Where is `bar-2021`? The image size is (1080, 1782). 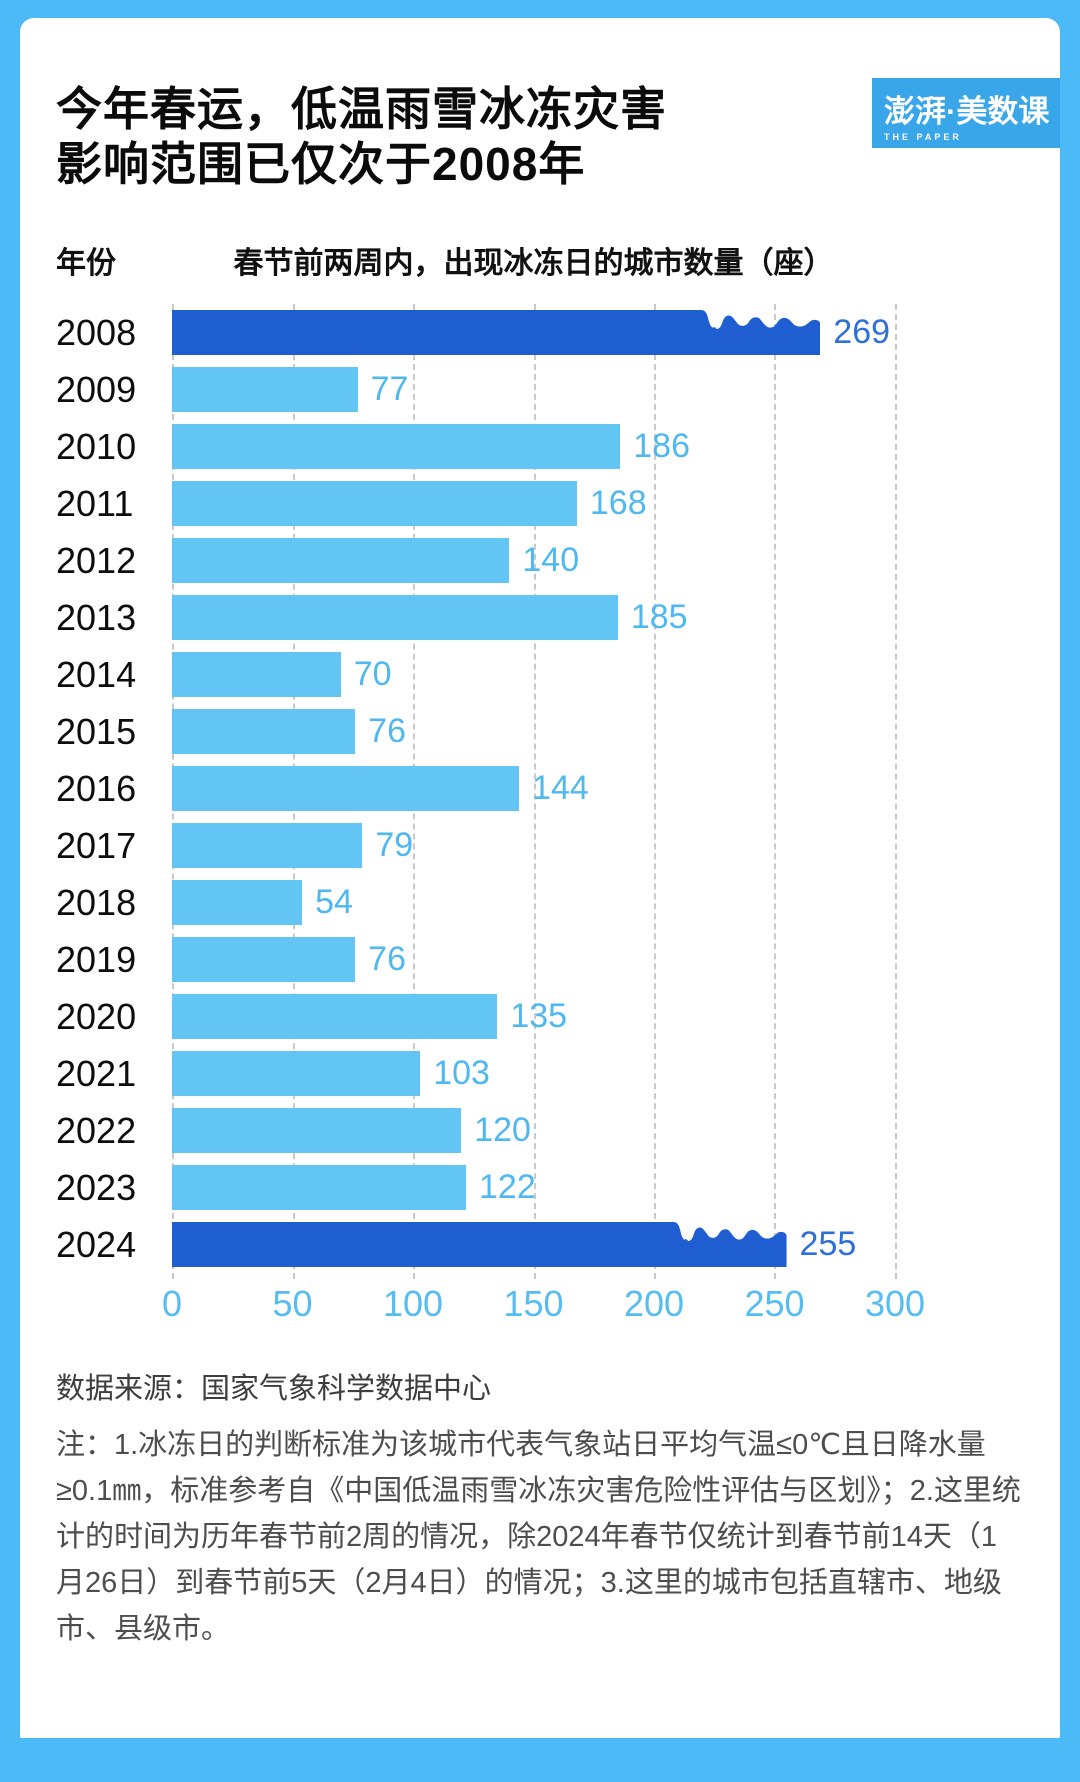
bar-2021 is located at coordinates (296, 1074).